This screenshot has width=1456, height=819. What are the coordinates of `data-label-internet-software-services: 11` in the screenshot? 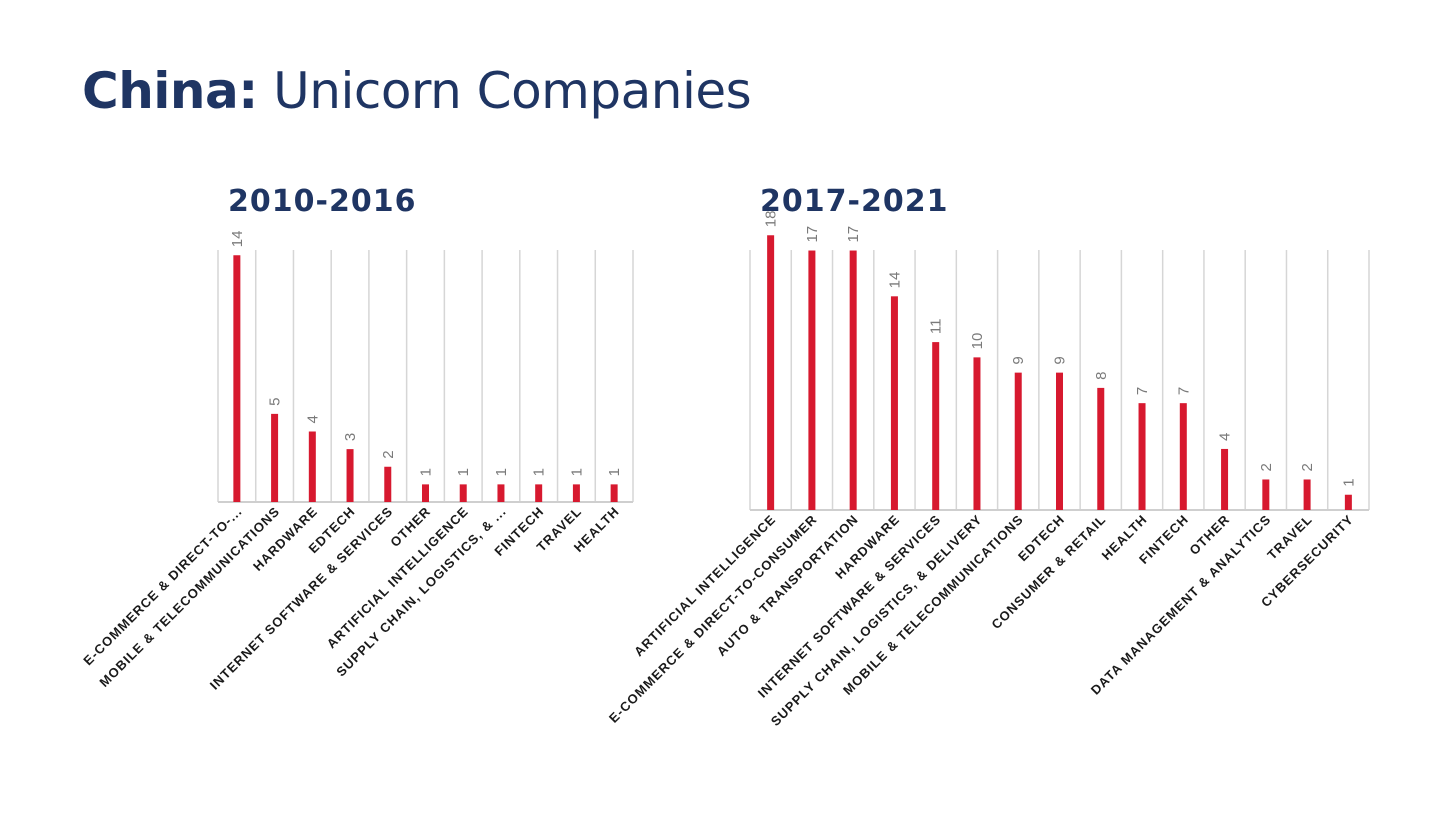 It's located at (936, 327).